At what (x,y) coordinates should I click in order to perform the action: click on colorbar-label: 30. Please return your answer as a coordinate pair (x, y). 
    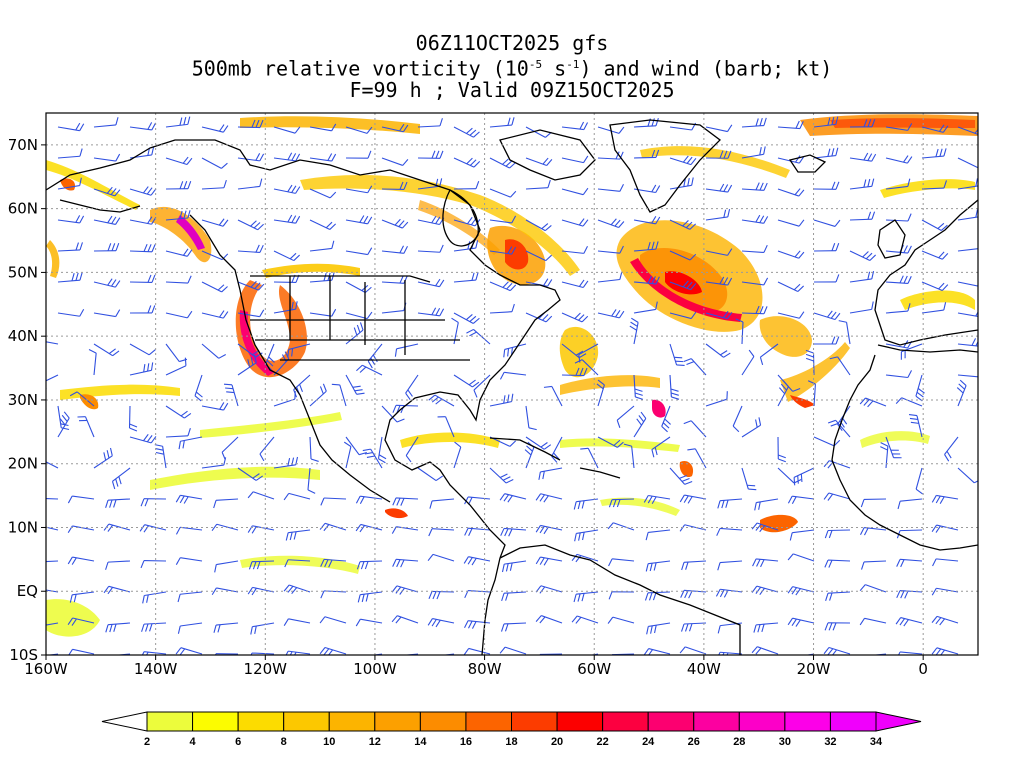
    Looking at the image, I should click on (785, 742).